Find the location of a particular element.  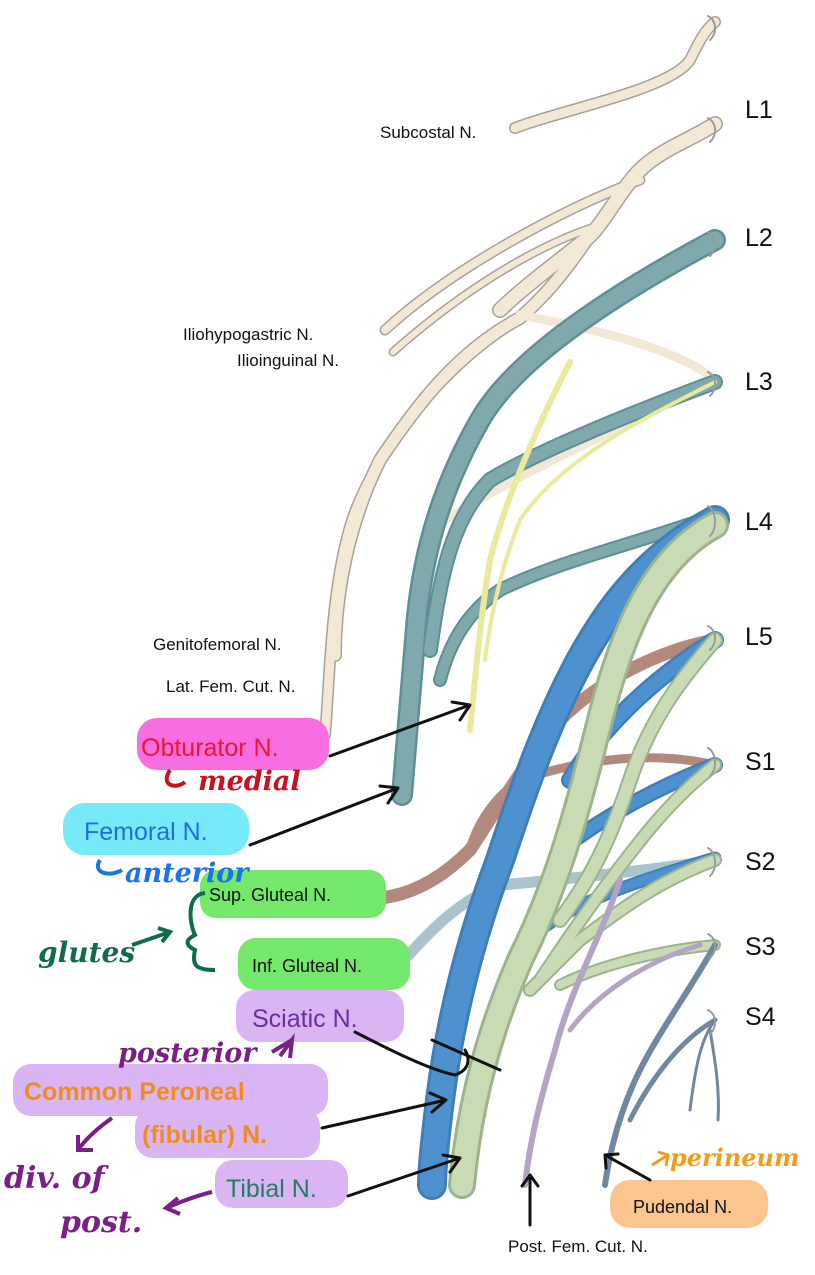

level-label: L5 is located at coordinates (759, 637).